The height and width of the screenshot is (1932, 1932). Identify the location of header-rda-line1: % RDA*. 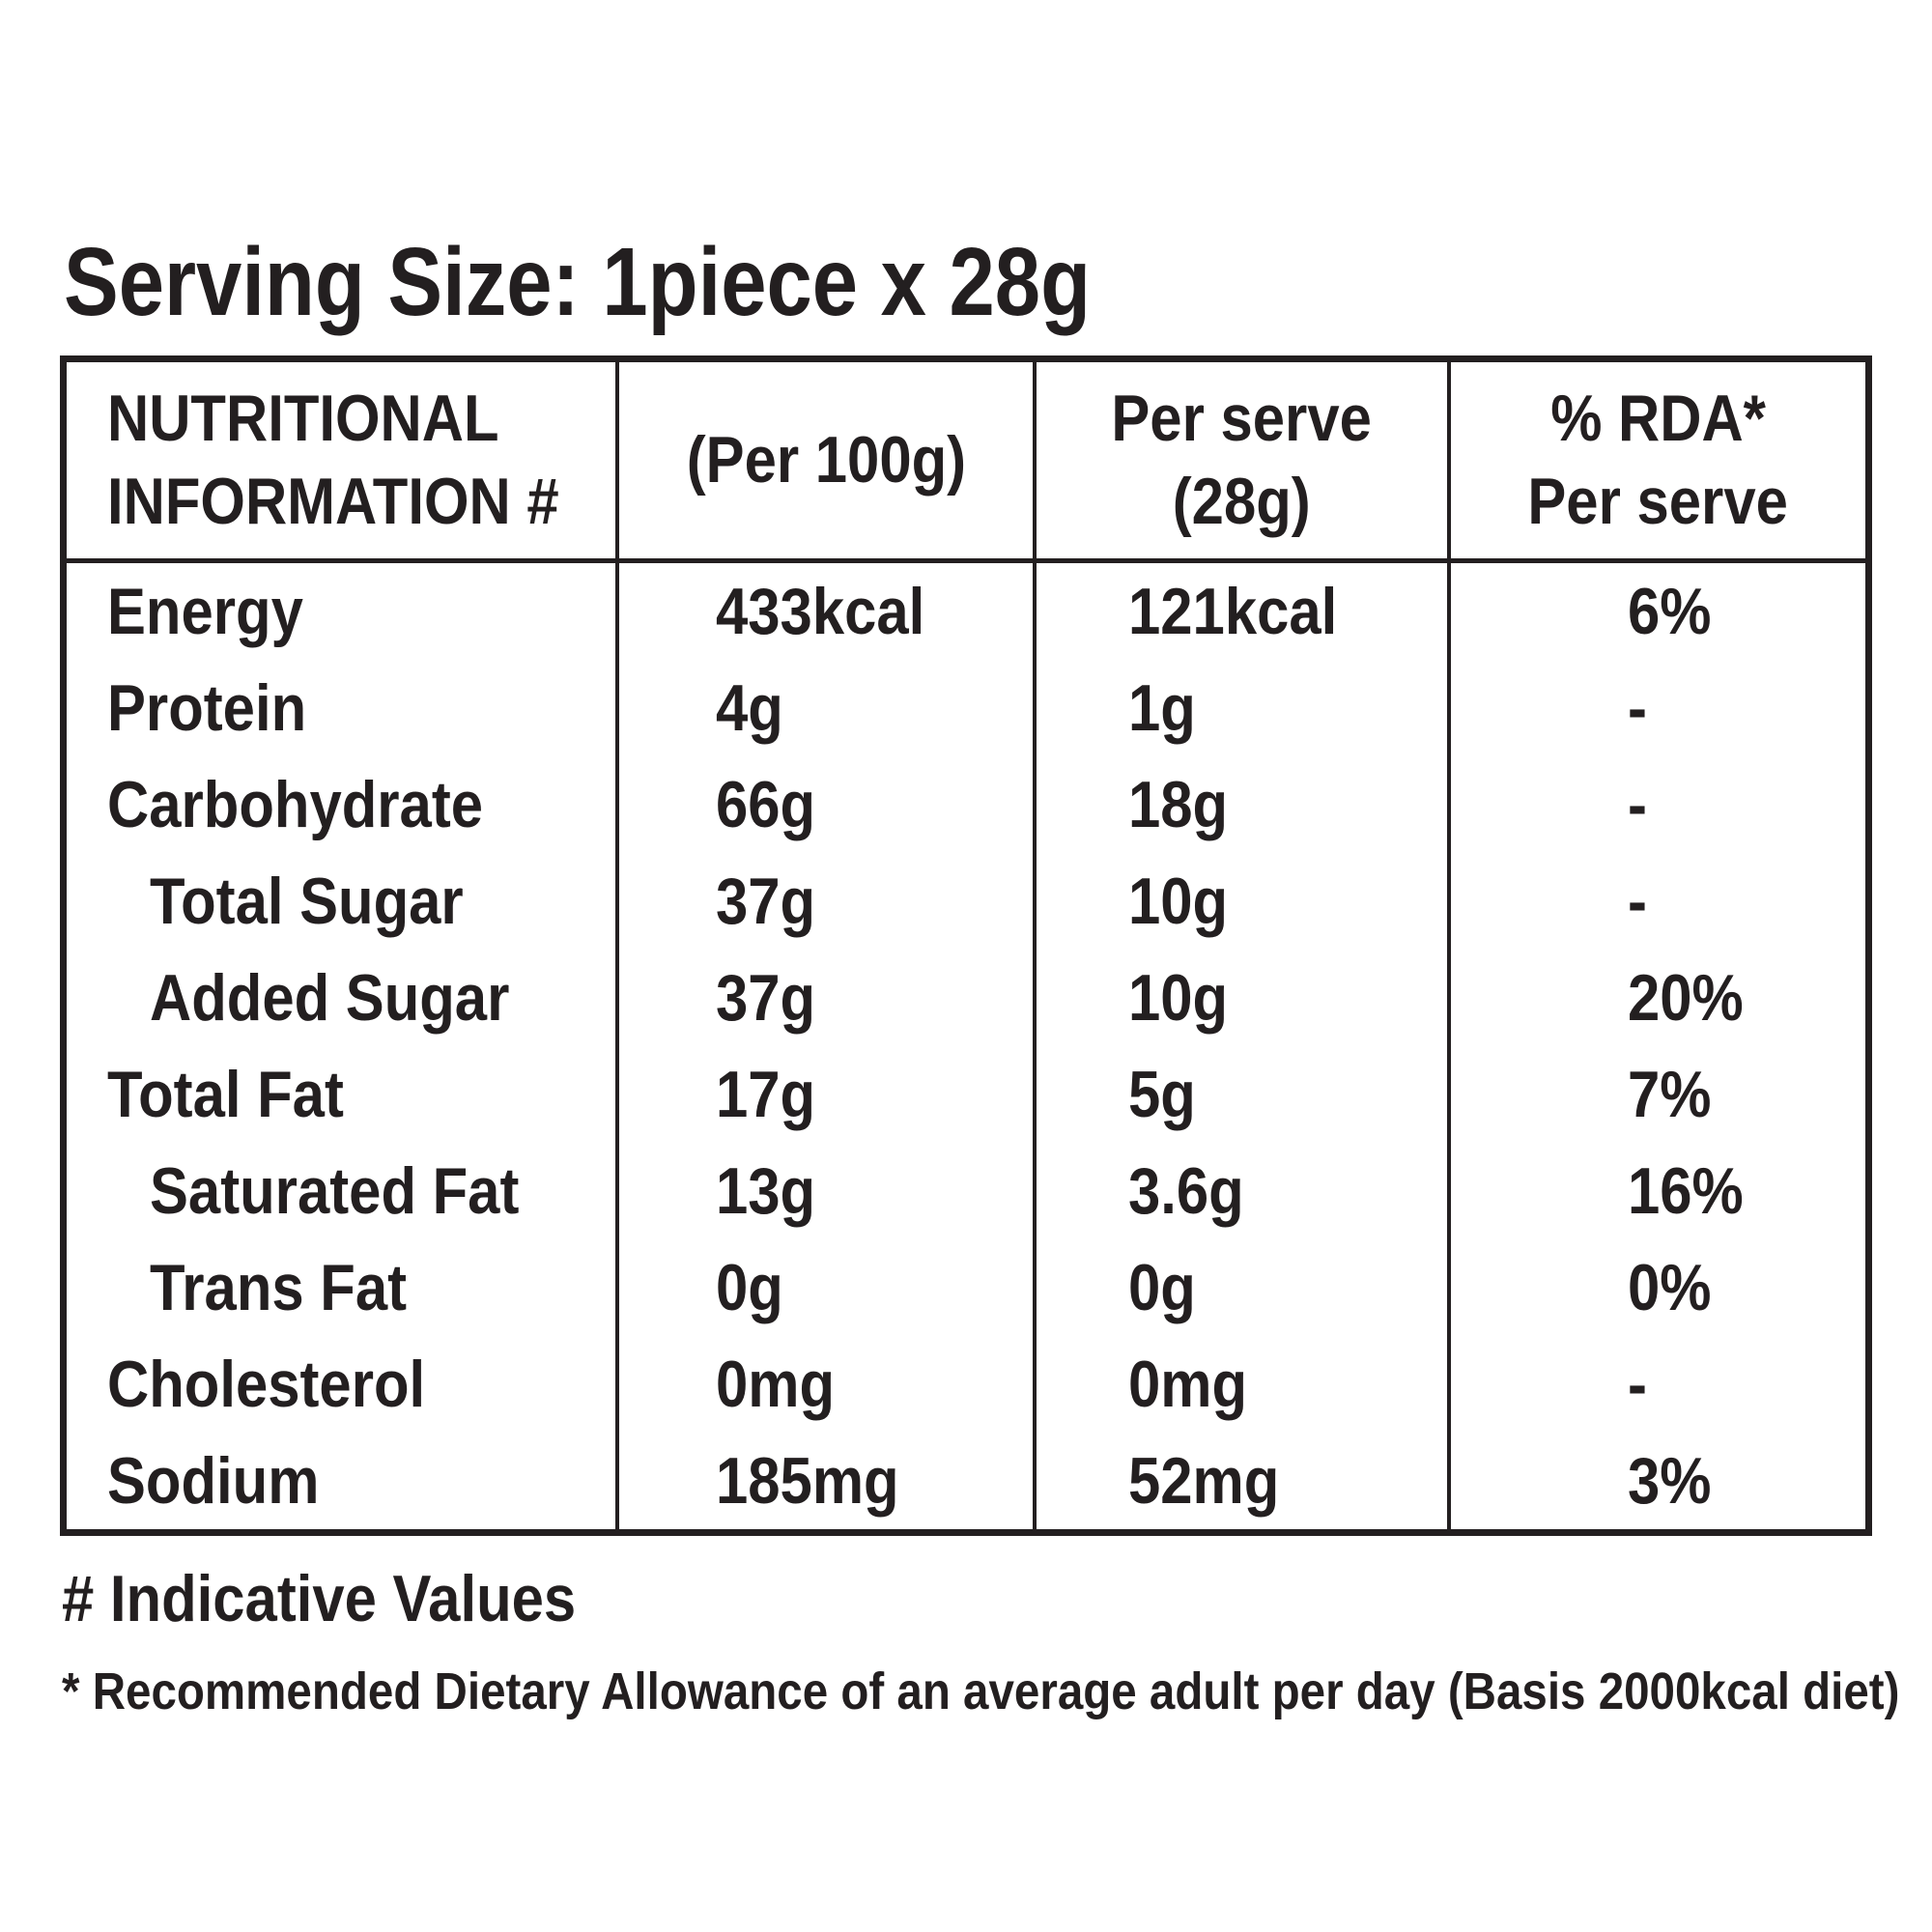
(1658, 418).